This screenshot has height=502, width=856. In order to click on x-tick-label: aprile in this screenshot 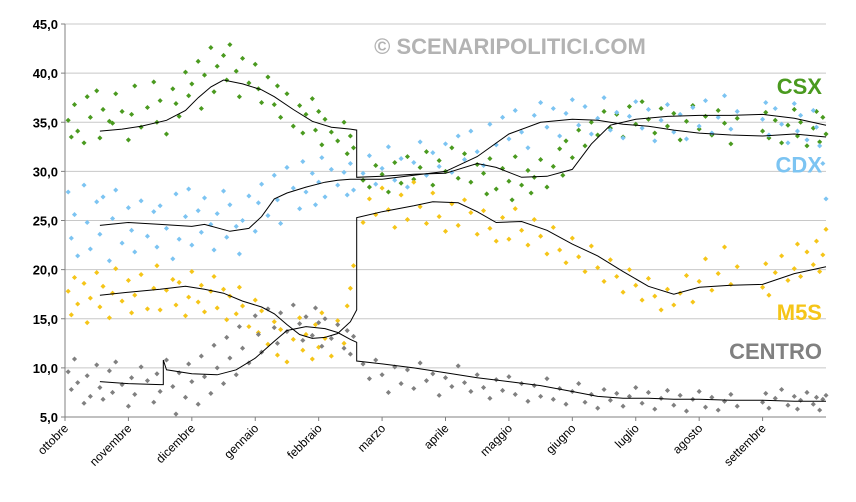, I will do `click(436, 436)`.